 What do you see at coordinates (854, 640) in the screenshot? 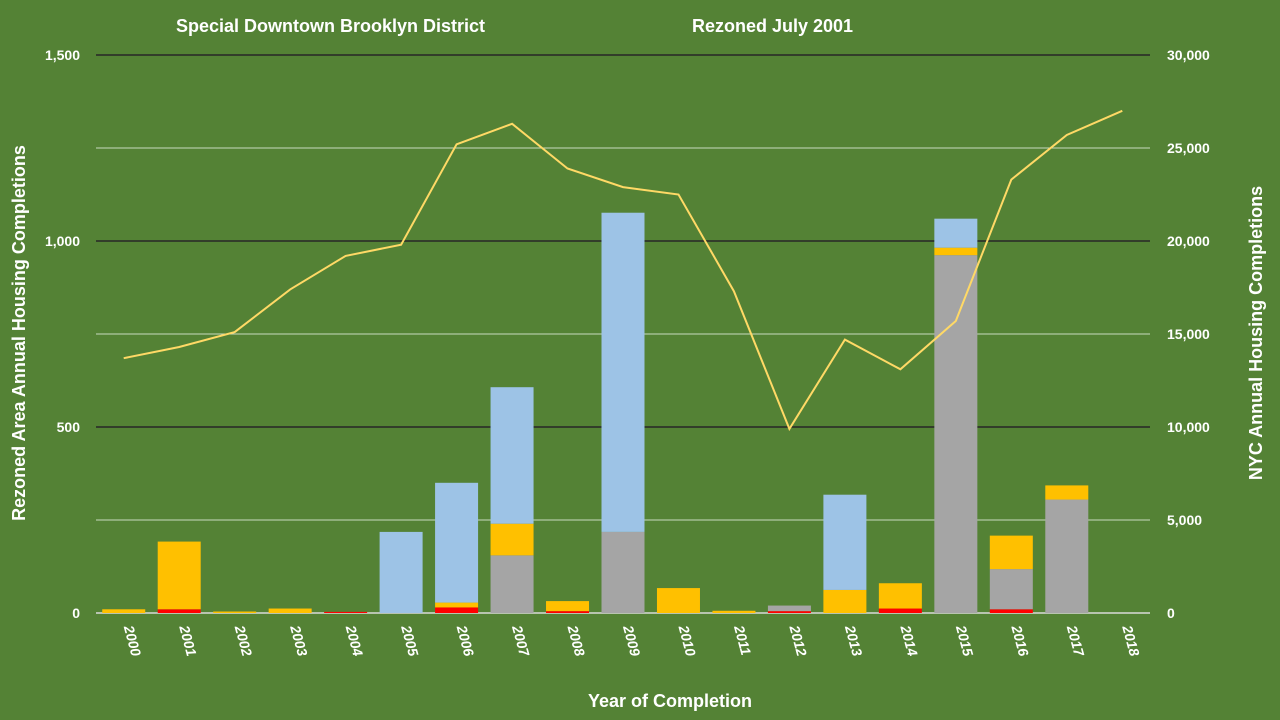
I see `x-tick-label: 2013` at bounding box center [854, 640].